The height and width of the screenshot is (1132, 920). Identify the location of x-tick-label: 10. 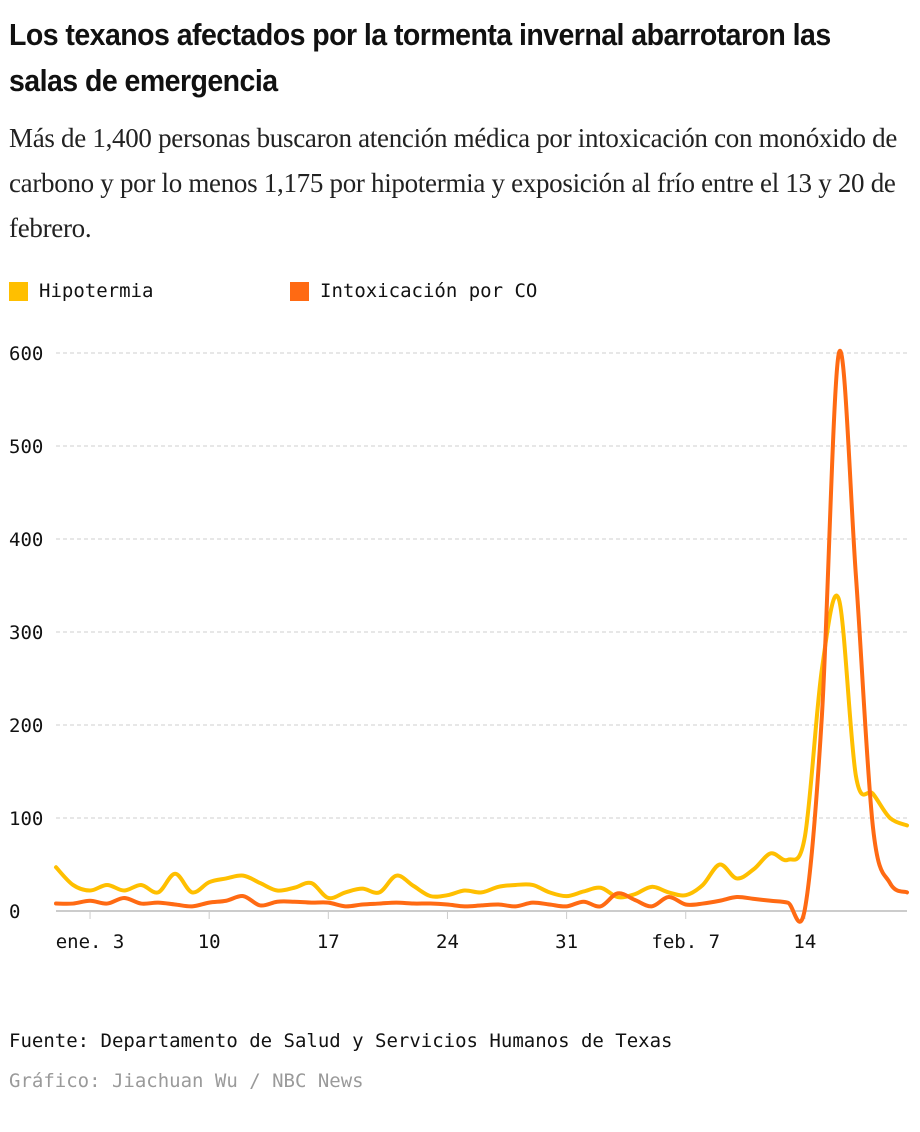
(209, 942).